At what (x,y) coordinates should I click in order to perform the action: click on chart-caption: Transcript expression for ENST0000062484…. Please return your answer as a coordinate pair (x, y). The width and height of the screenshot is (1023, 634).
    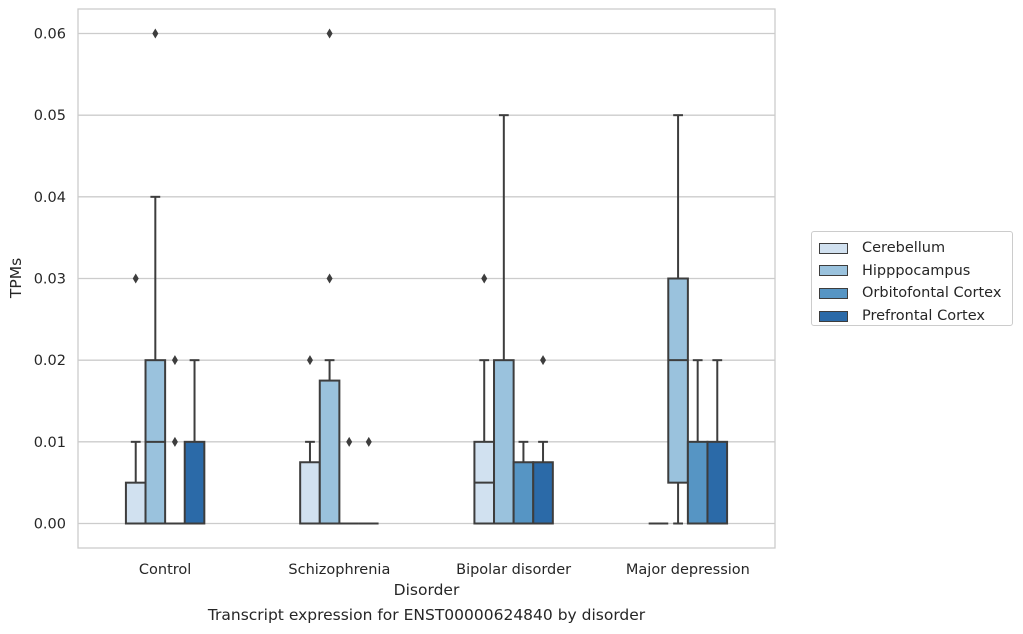
    Looking at the image, I should click on (426, 615).